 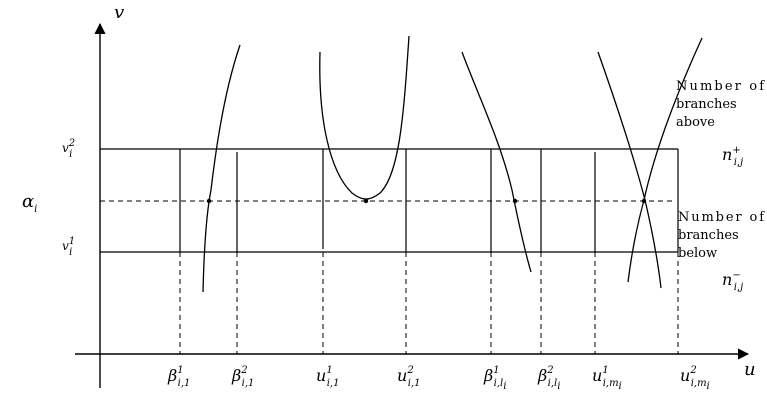 What do you see at coordinates (29, 203) in the screenshot?
I see `alpha-label: αi` at bounding box center [29, 203].